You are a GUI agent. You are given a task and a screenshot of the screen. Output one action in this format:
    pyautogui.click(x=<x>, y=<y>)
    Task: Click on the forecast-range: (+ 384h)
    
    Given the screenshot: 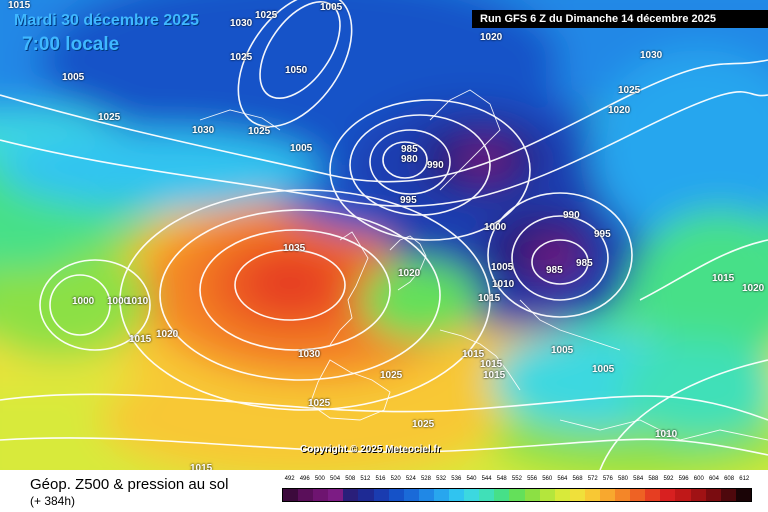 What is the action you would take?
    pyautogui.click(x=53, y=501)
    